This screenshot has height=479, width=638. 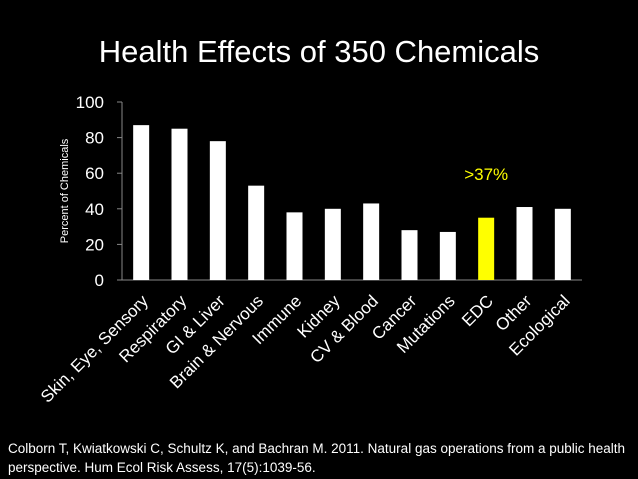 I want to click on y-tick-label: 60, so click(x=94, y=173).